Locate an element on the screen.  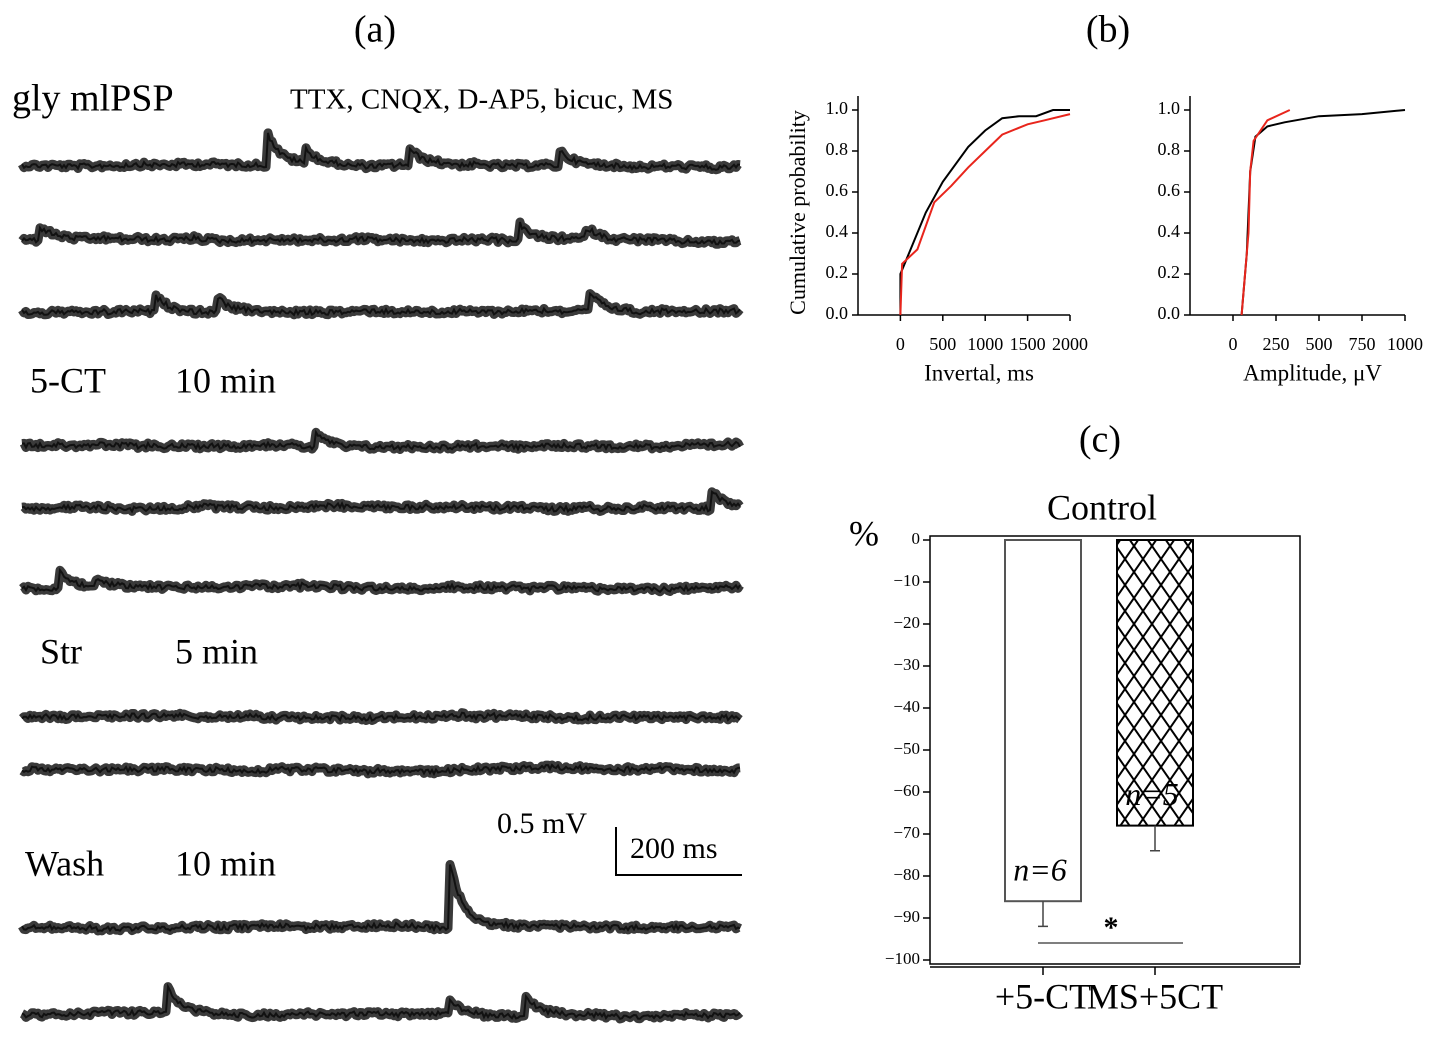
y-tick-label: −80 is located at coordinates (906, 874).